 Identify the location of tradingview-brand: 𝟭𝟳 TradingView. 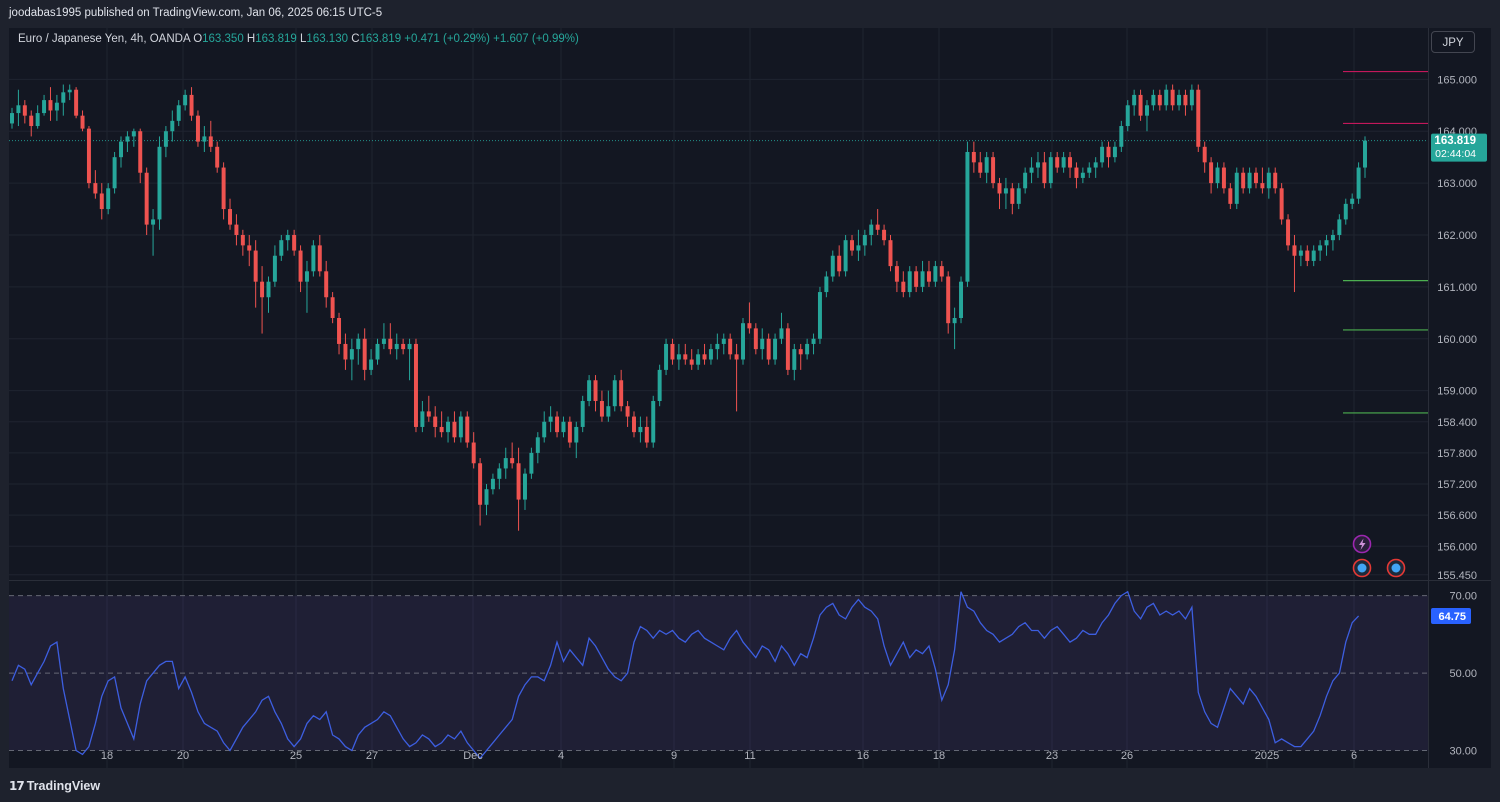
(54, 786).